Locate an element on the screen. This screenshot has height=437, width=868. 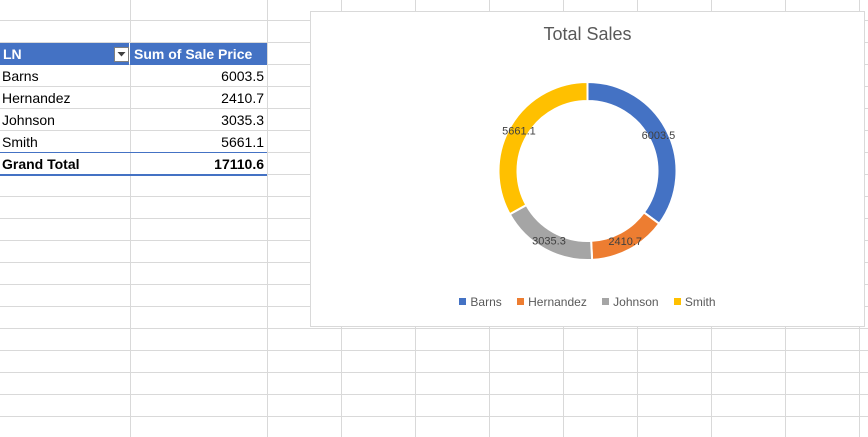
doughnut-plot: 6003.5 2410.7 3035.3 5661.1 is located at coordinates (587, 170).